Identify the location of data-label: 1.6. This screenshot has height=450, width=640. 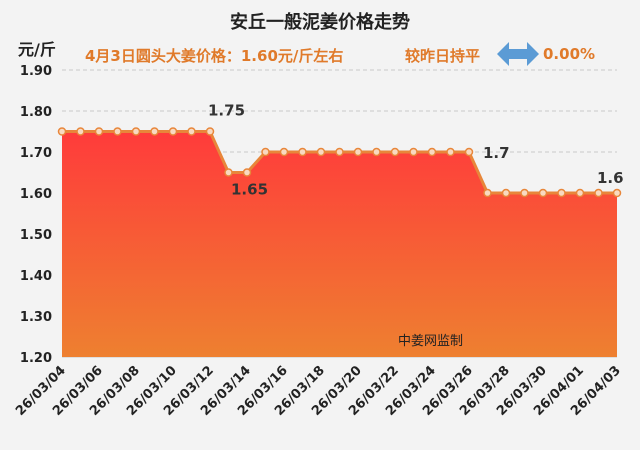
(610, 178).